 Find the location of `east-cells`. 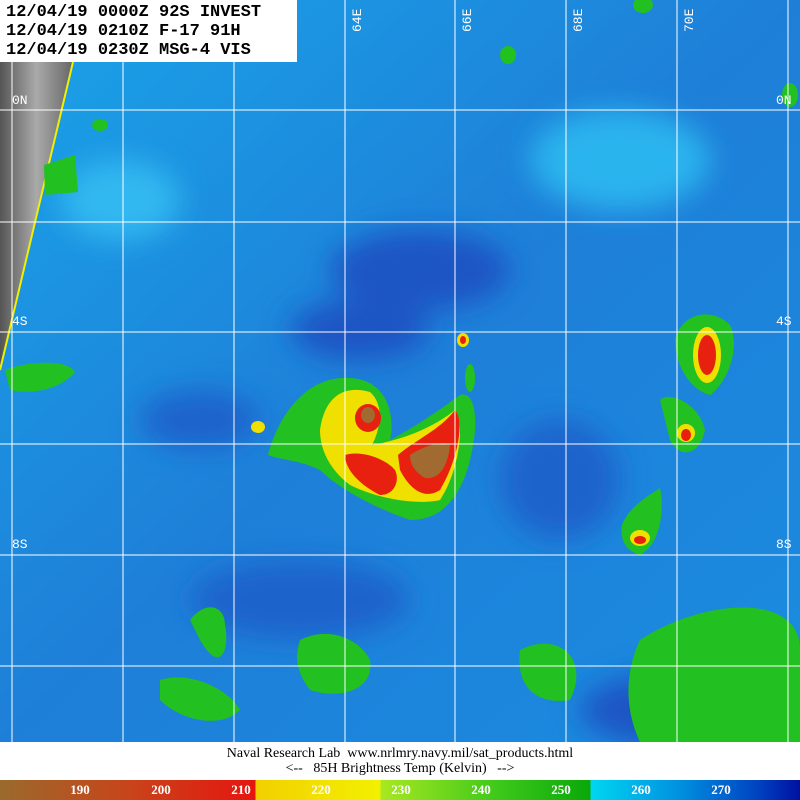

east-cells is located at coordinates (677, 434).